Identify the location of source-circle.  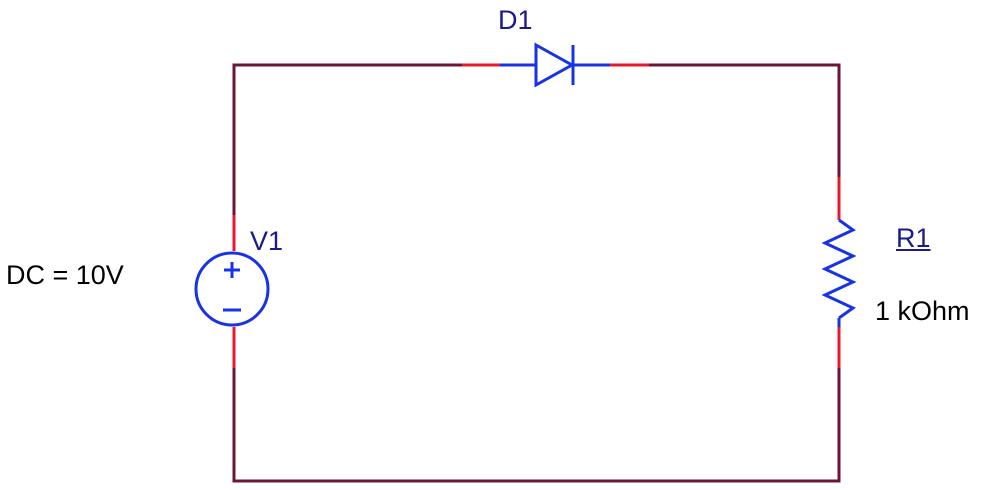
(232, 289).